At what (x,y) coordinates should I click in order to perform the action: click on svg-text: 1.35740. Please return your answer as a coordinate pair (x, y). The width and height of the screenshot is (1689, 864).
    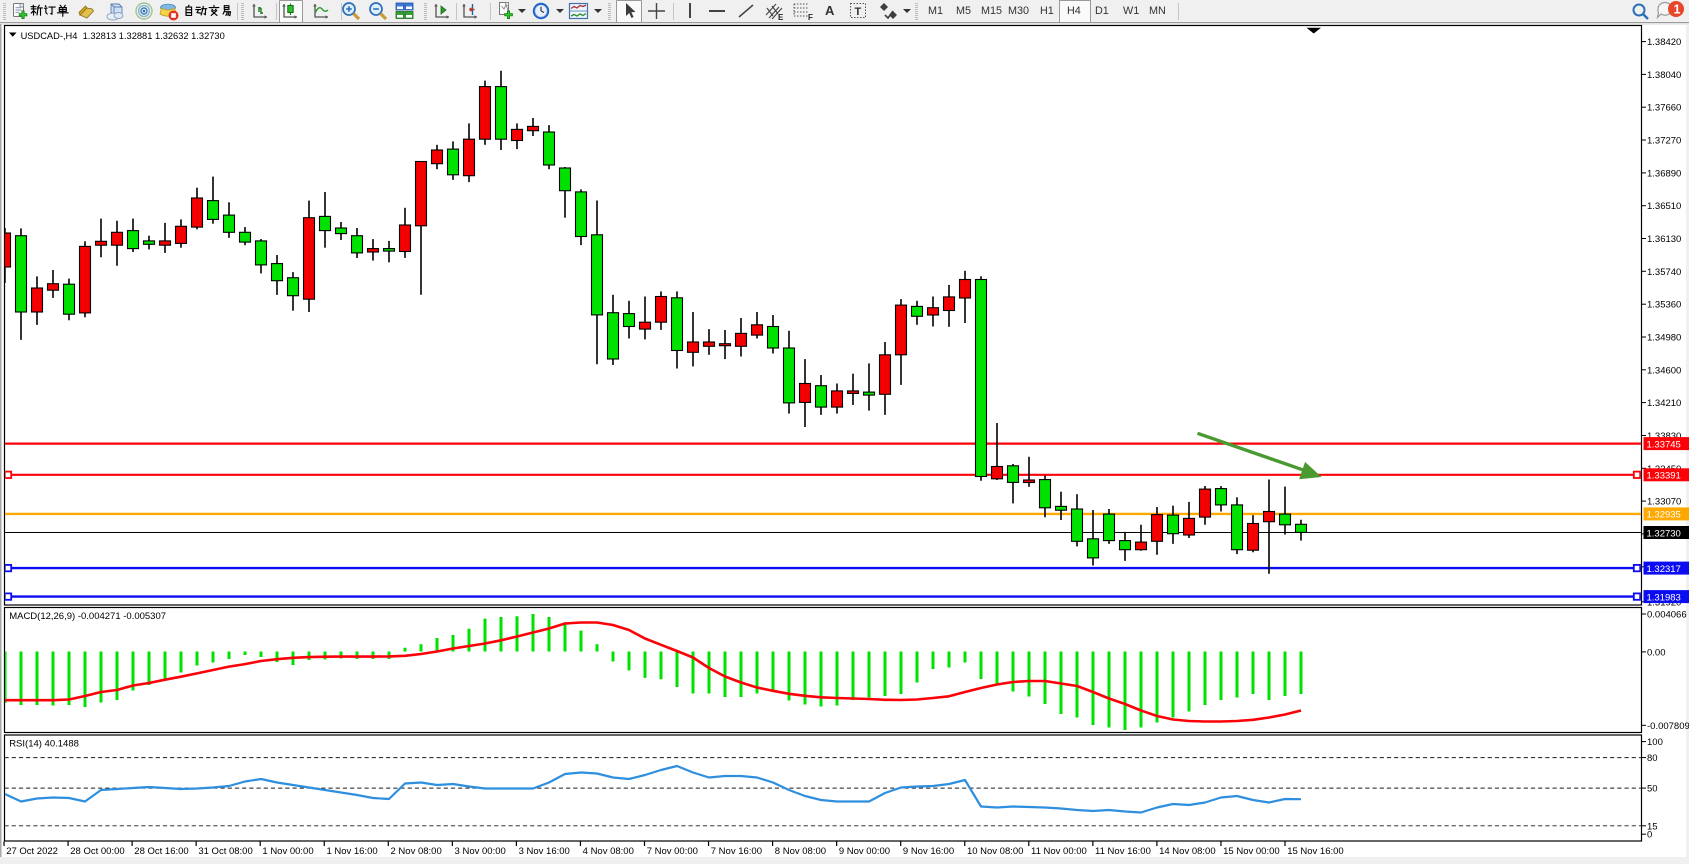
    Looking at the image, I should click on (1664, 272).